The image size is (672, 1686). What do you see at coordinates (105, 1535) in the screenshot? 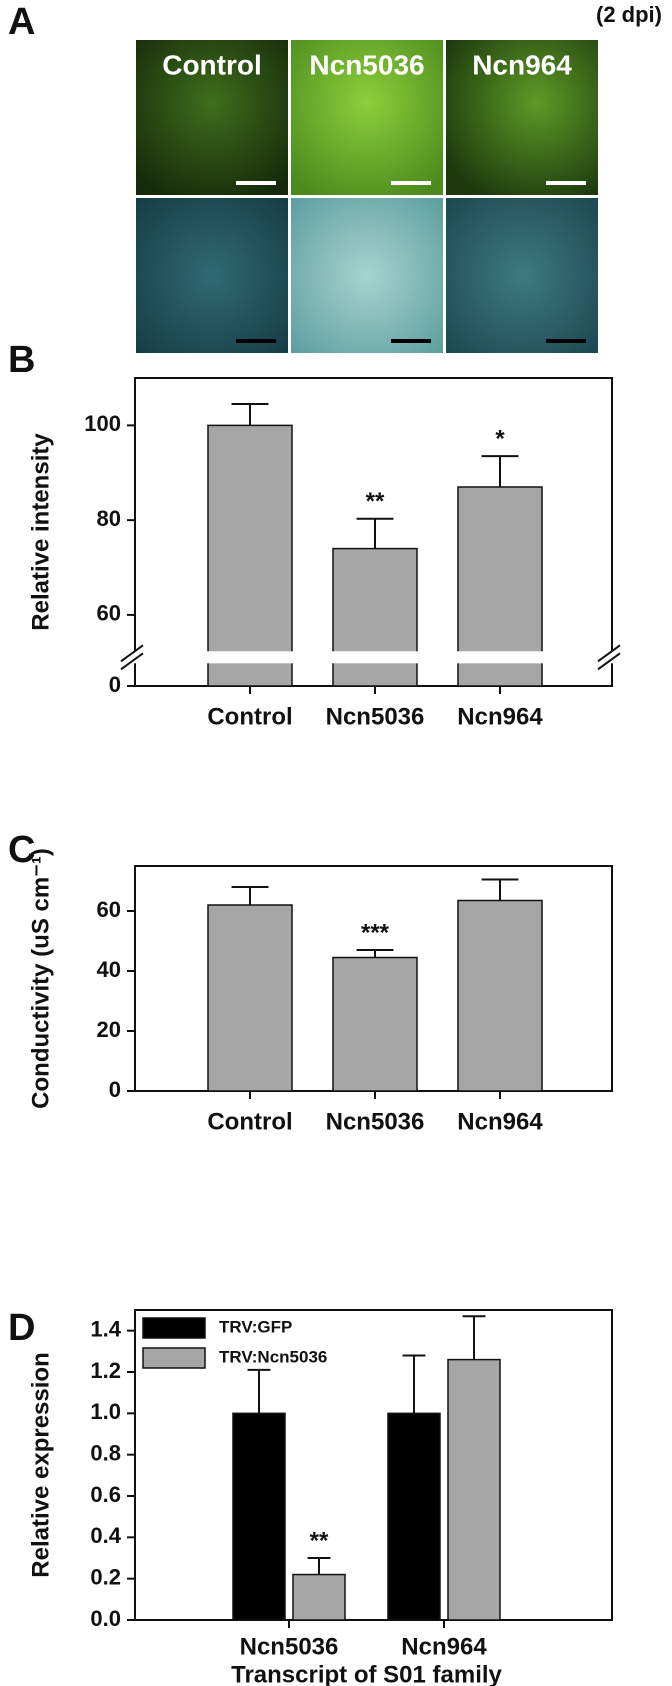
I see `y-tick-label: 0.4` at bounding box center [105, 1535].